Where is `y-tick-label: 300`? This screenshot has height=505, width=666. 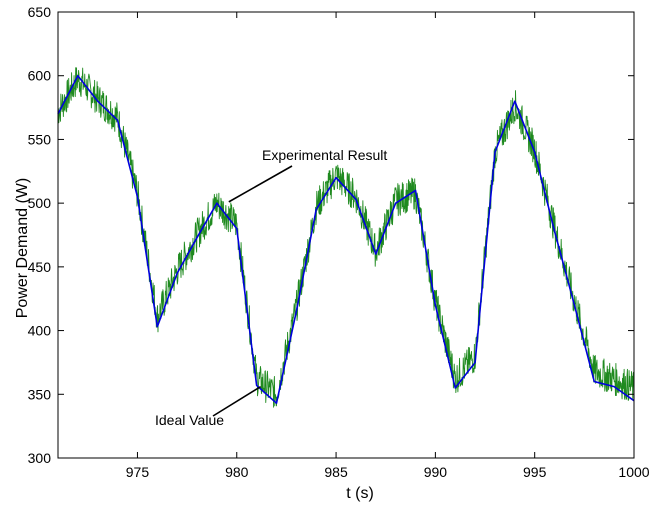
y-tick-label: 300 is located at coordinates (40, 458).